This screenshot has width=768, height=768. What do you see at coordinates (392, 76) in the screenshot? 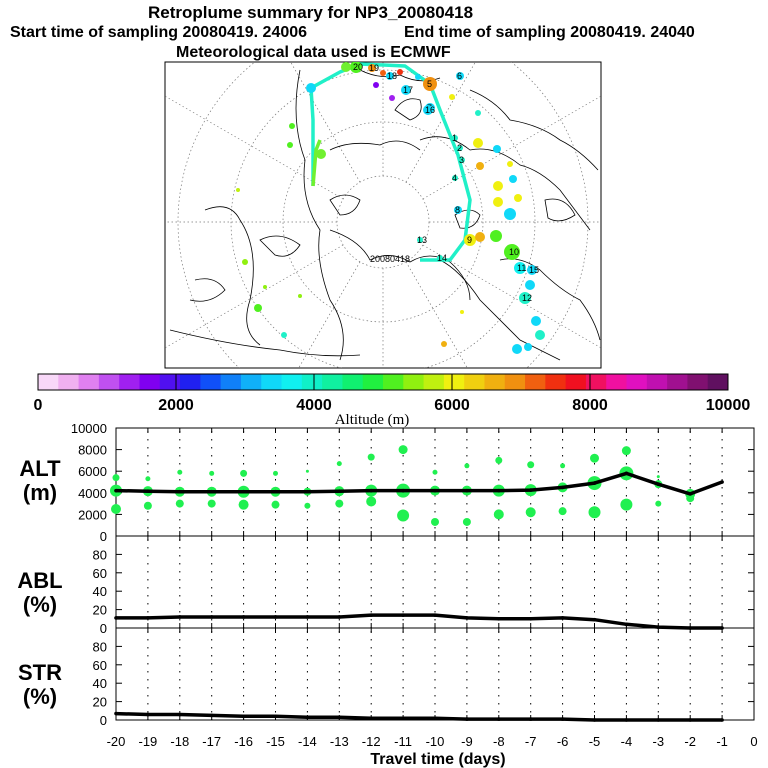
I see `map-point-label: 18` at bounding box center [392, 76].